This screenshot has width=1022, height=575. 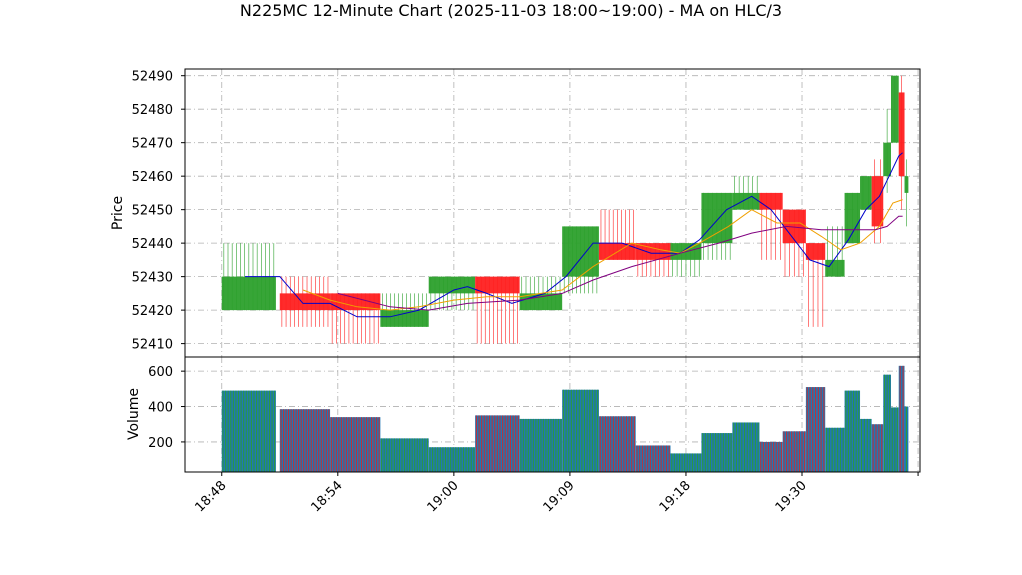 I want to click on price-tick-label: 52450, so click(x=152, y=211).